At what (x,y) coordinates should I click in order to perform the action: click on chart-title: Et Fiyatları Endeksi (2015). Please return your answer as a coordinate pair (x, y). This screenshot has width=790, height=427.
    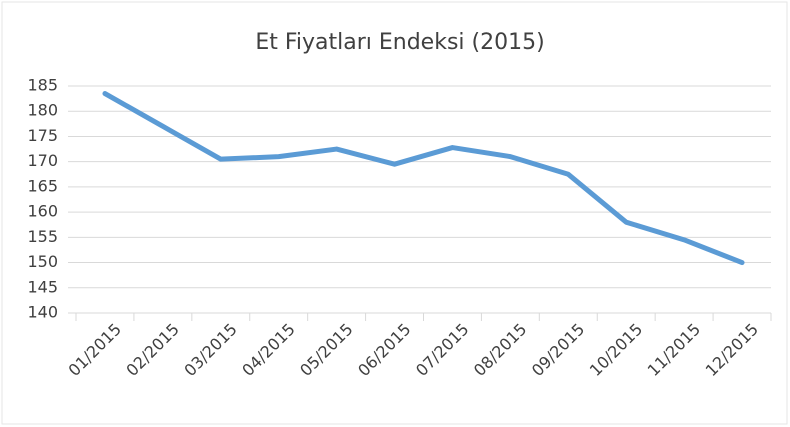
    Looking at the image, I should click on (399, 42).